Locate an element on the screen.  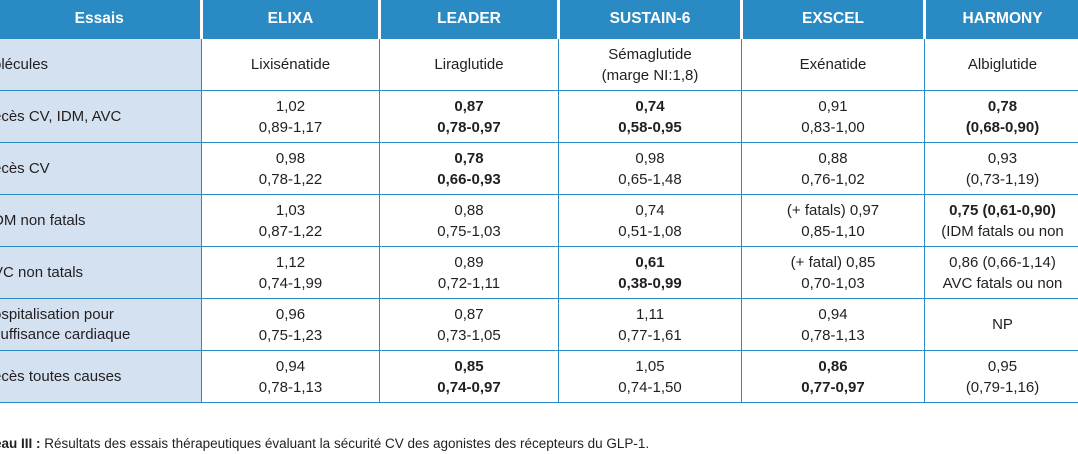
cell-interval: 0,77-0,97 is located at coordinates (833, 387).